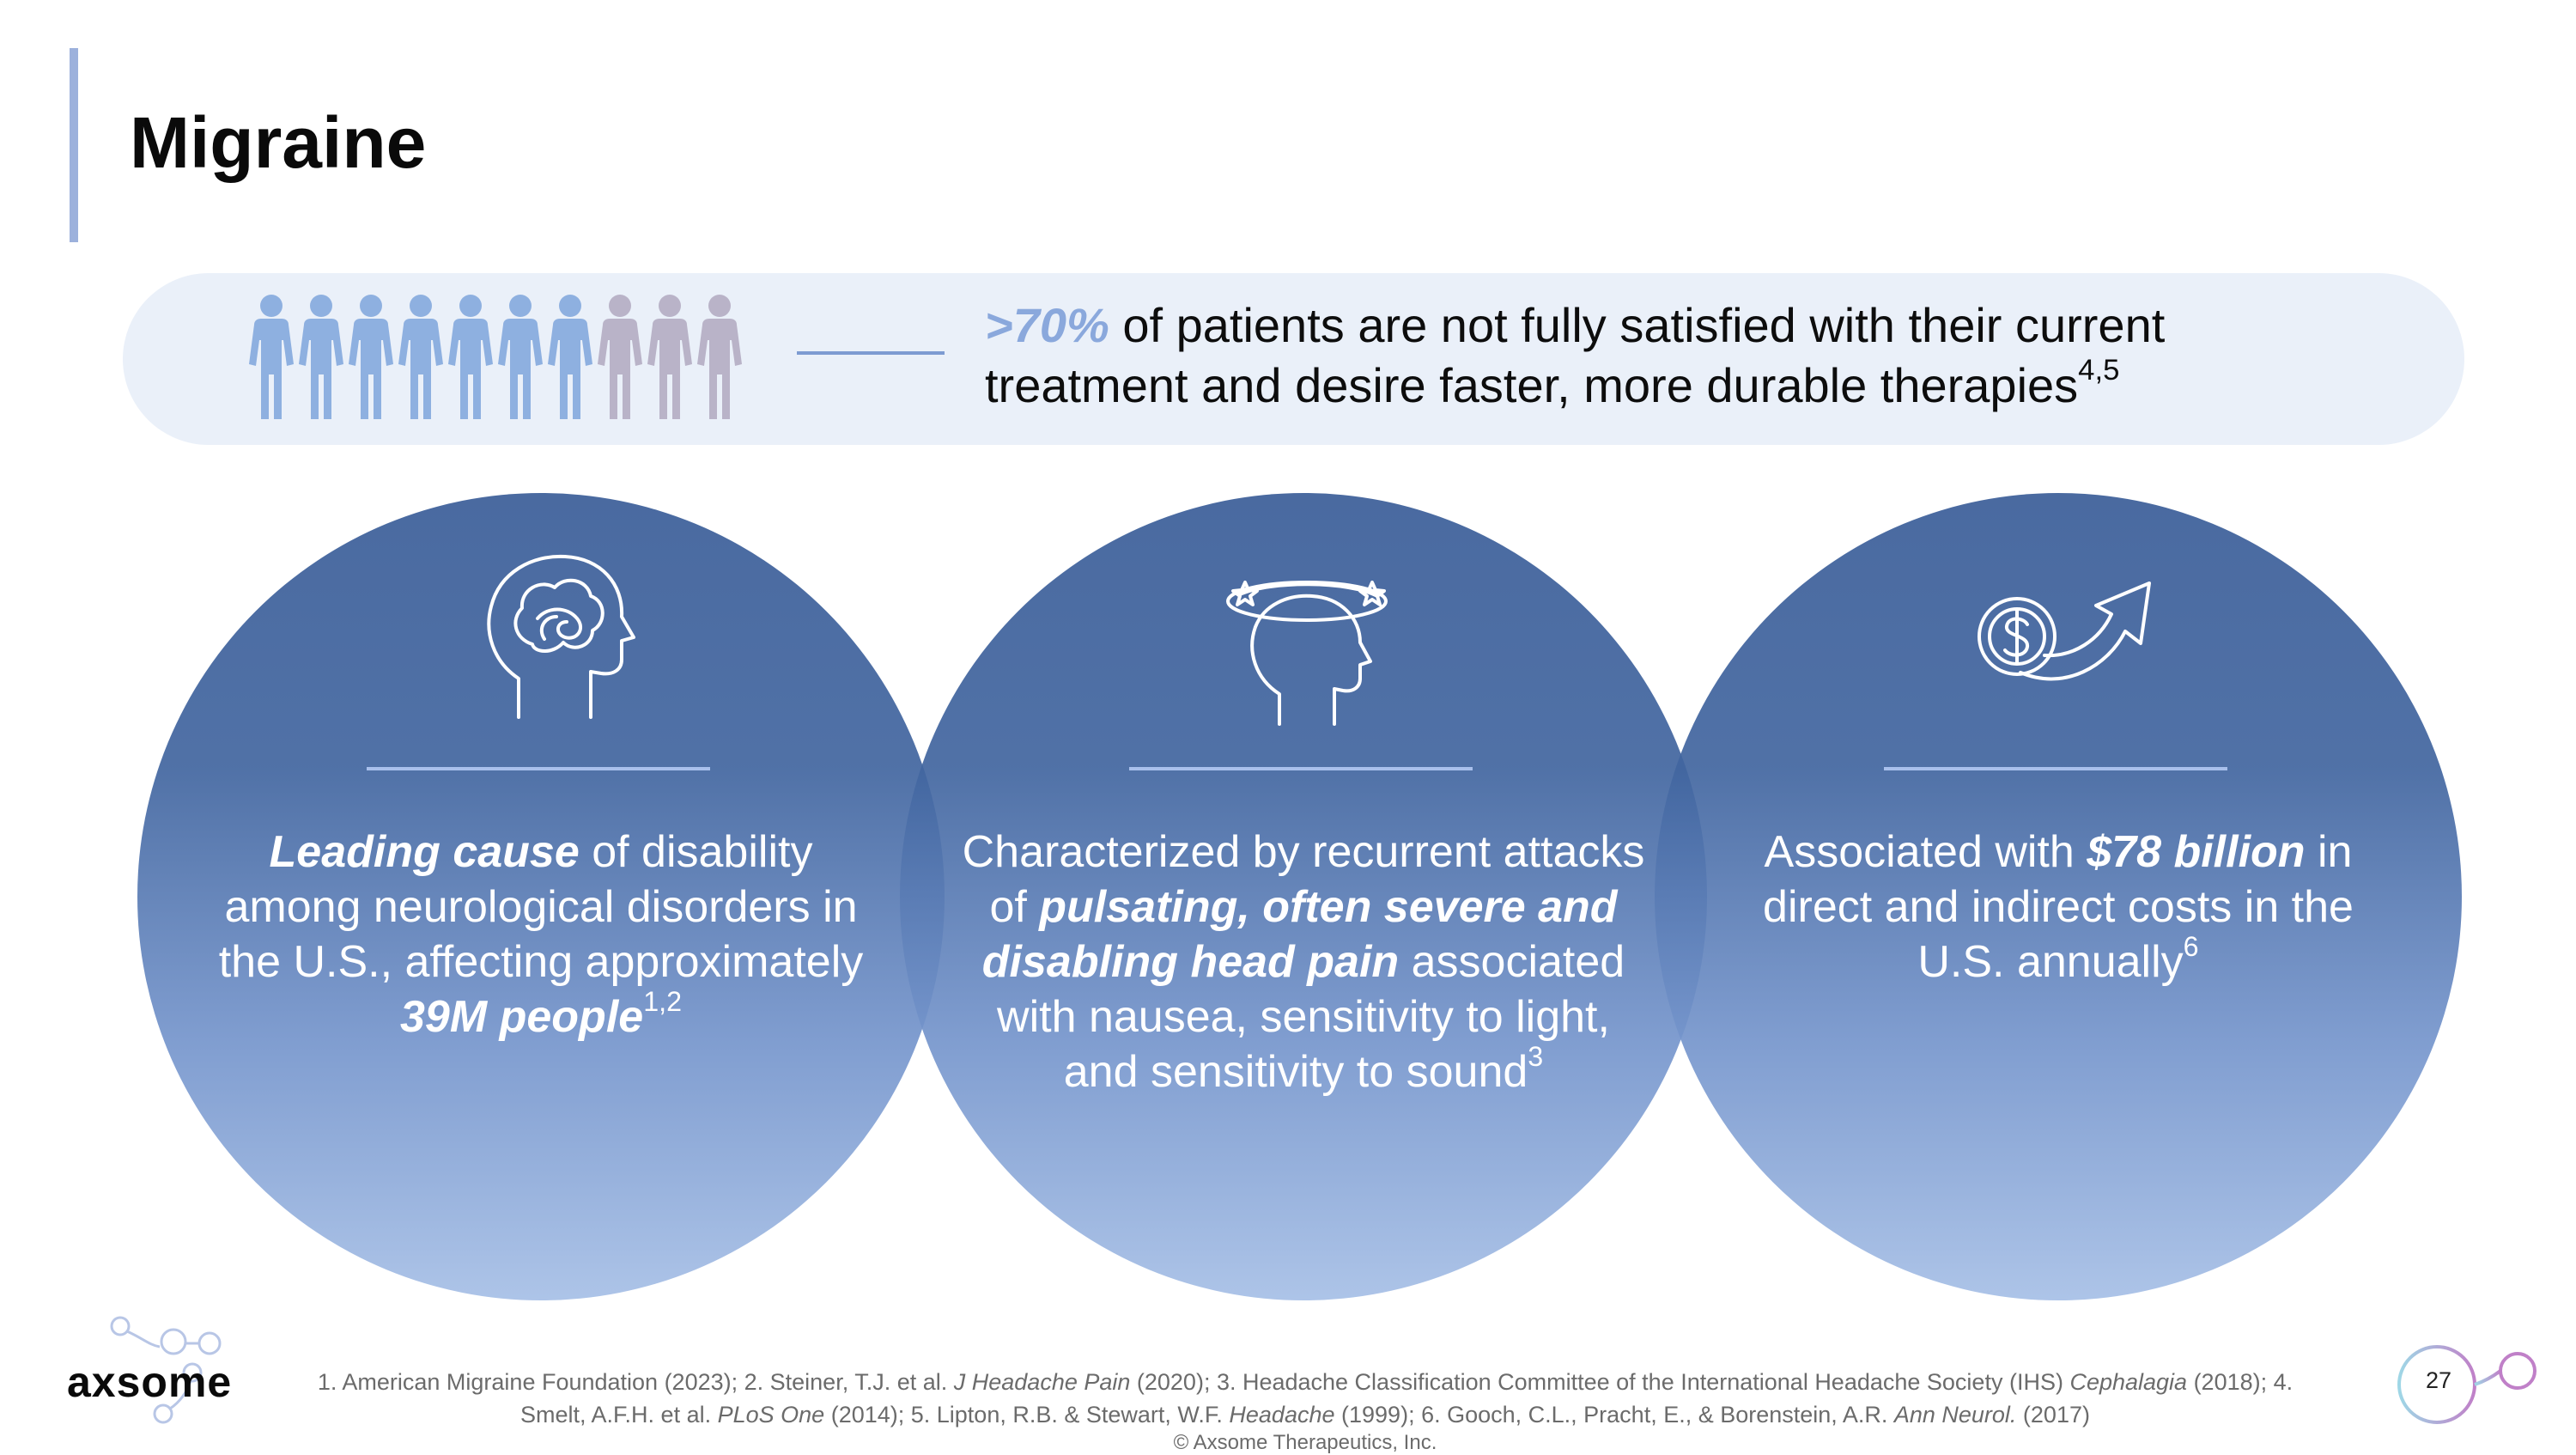 The height and width of the screenshot is (1455, 2576). Describe the element at coordinates (871, 353) in the screenshot. I see `banner-divider` at that location.